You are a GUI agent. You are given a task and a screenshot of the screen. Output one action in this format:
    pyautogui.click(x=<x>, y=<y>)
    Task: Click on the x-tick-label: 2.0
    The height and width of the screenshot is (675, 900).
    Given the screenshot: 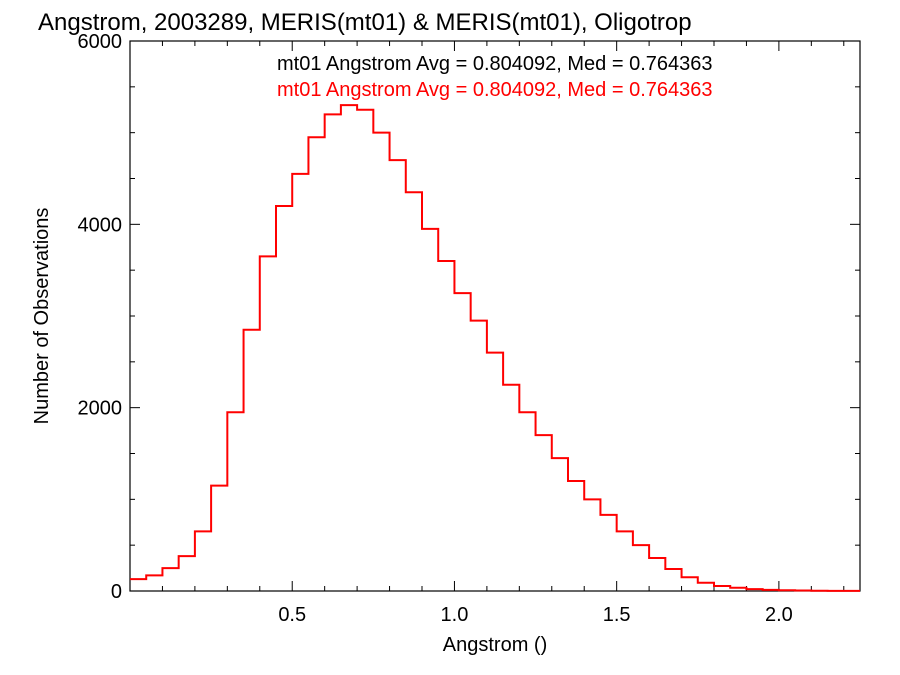 What is the action you would take?
    pyautogui.click(x=779, y=615)
    